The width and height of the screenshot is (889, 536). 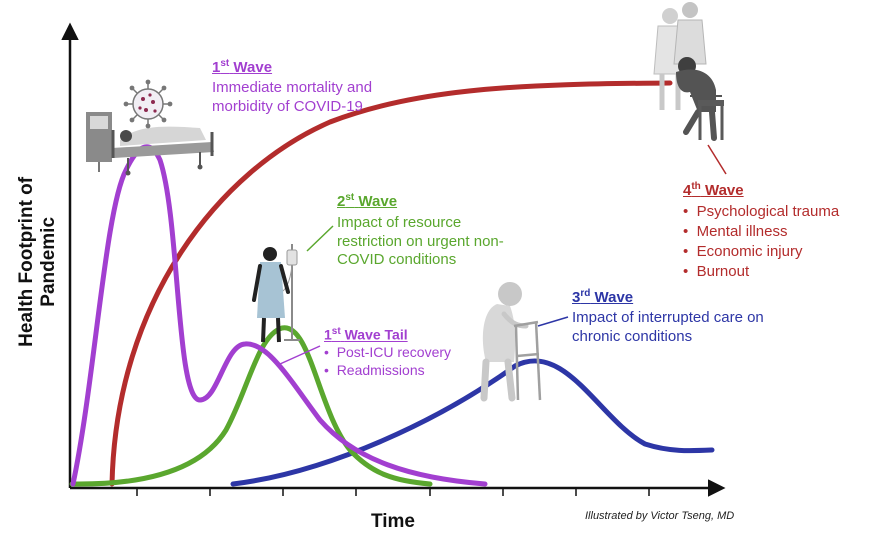 What do you see at coordinates (778, 212) in the screenshot?
I see `wave4-bullet: Psychological trauma` at bounding box center [778, 212].